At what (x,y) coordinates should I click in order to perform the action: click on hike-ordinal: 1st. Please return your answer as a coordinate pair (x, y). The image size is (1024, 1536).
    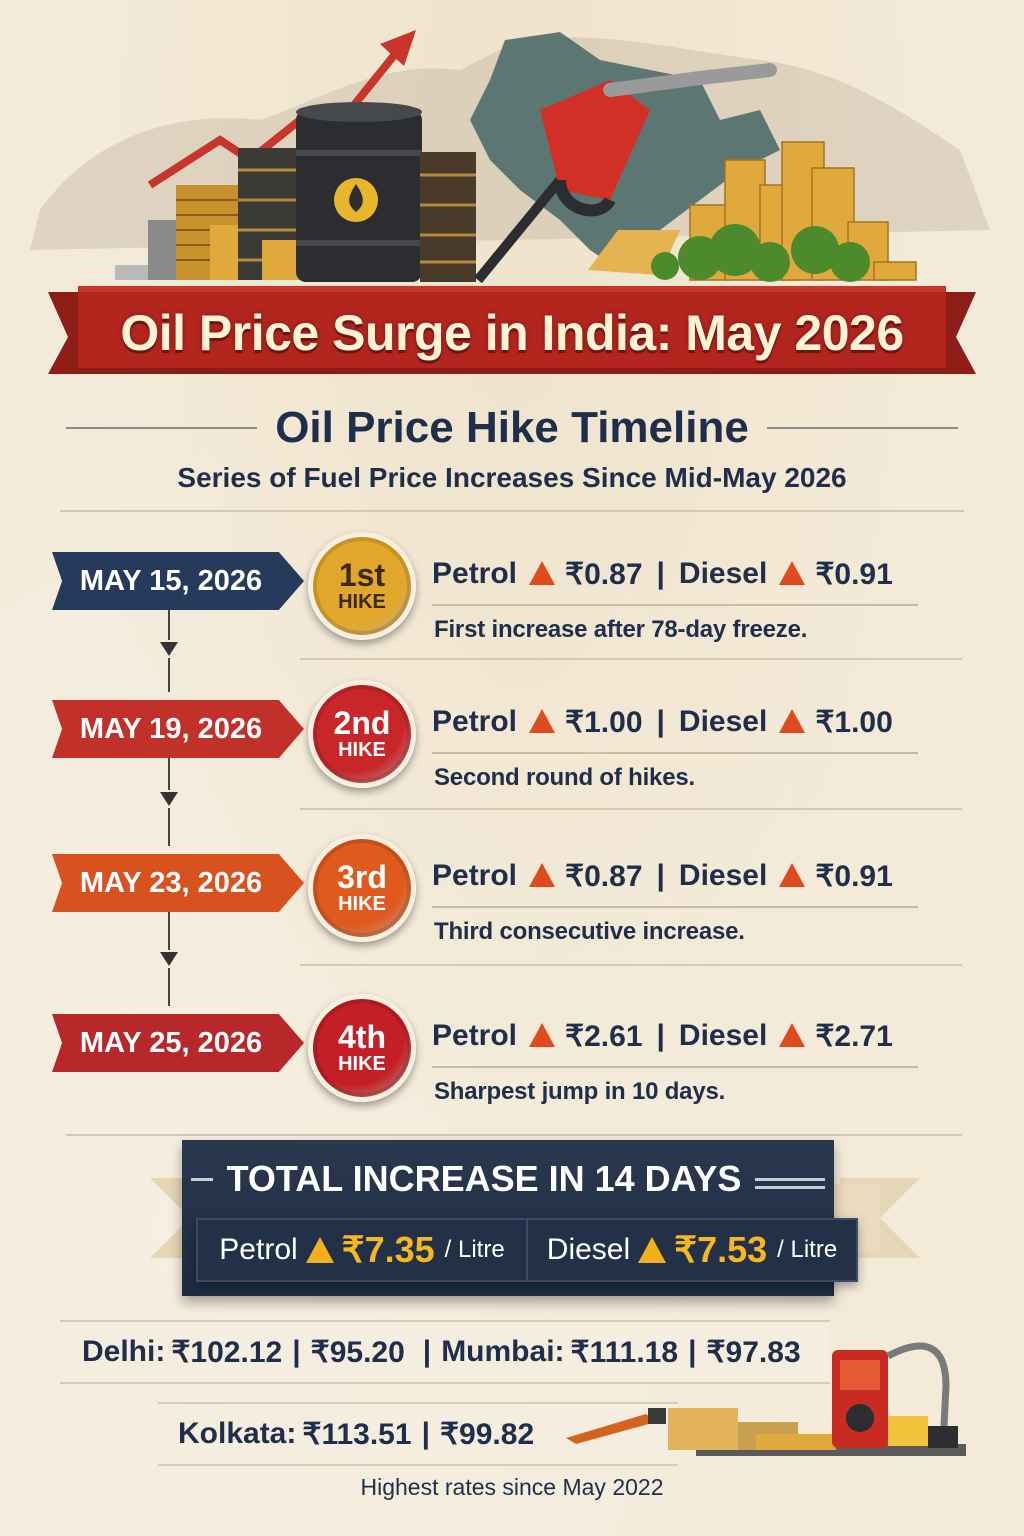
    Looking at the image, I should click on (362, 575).